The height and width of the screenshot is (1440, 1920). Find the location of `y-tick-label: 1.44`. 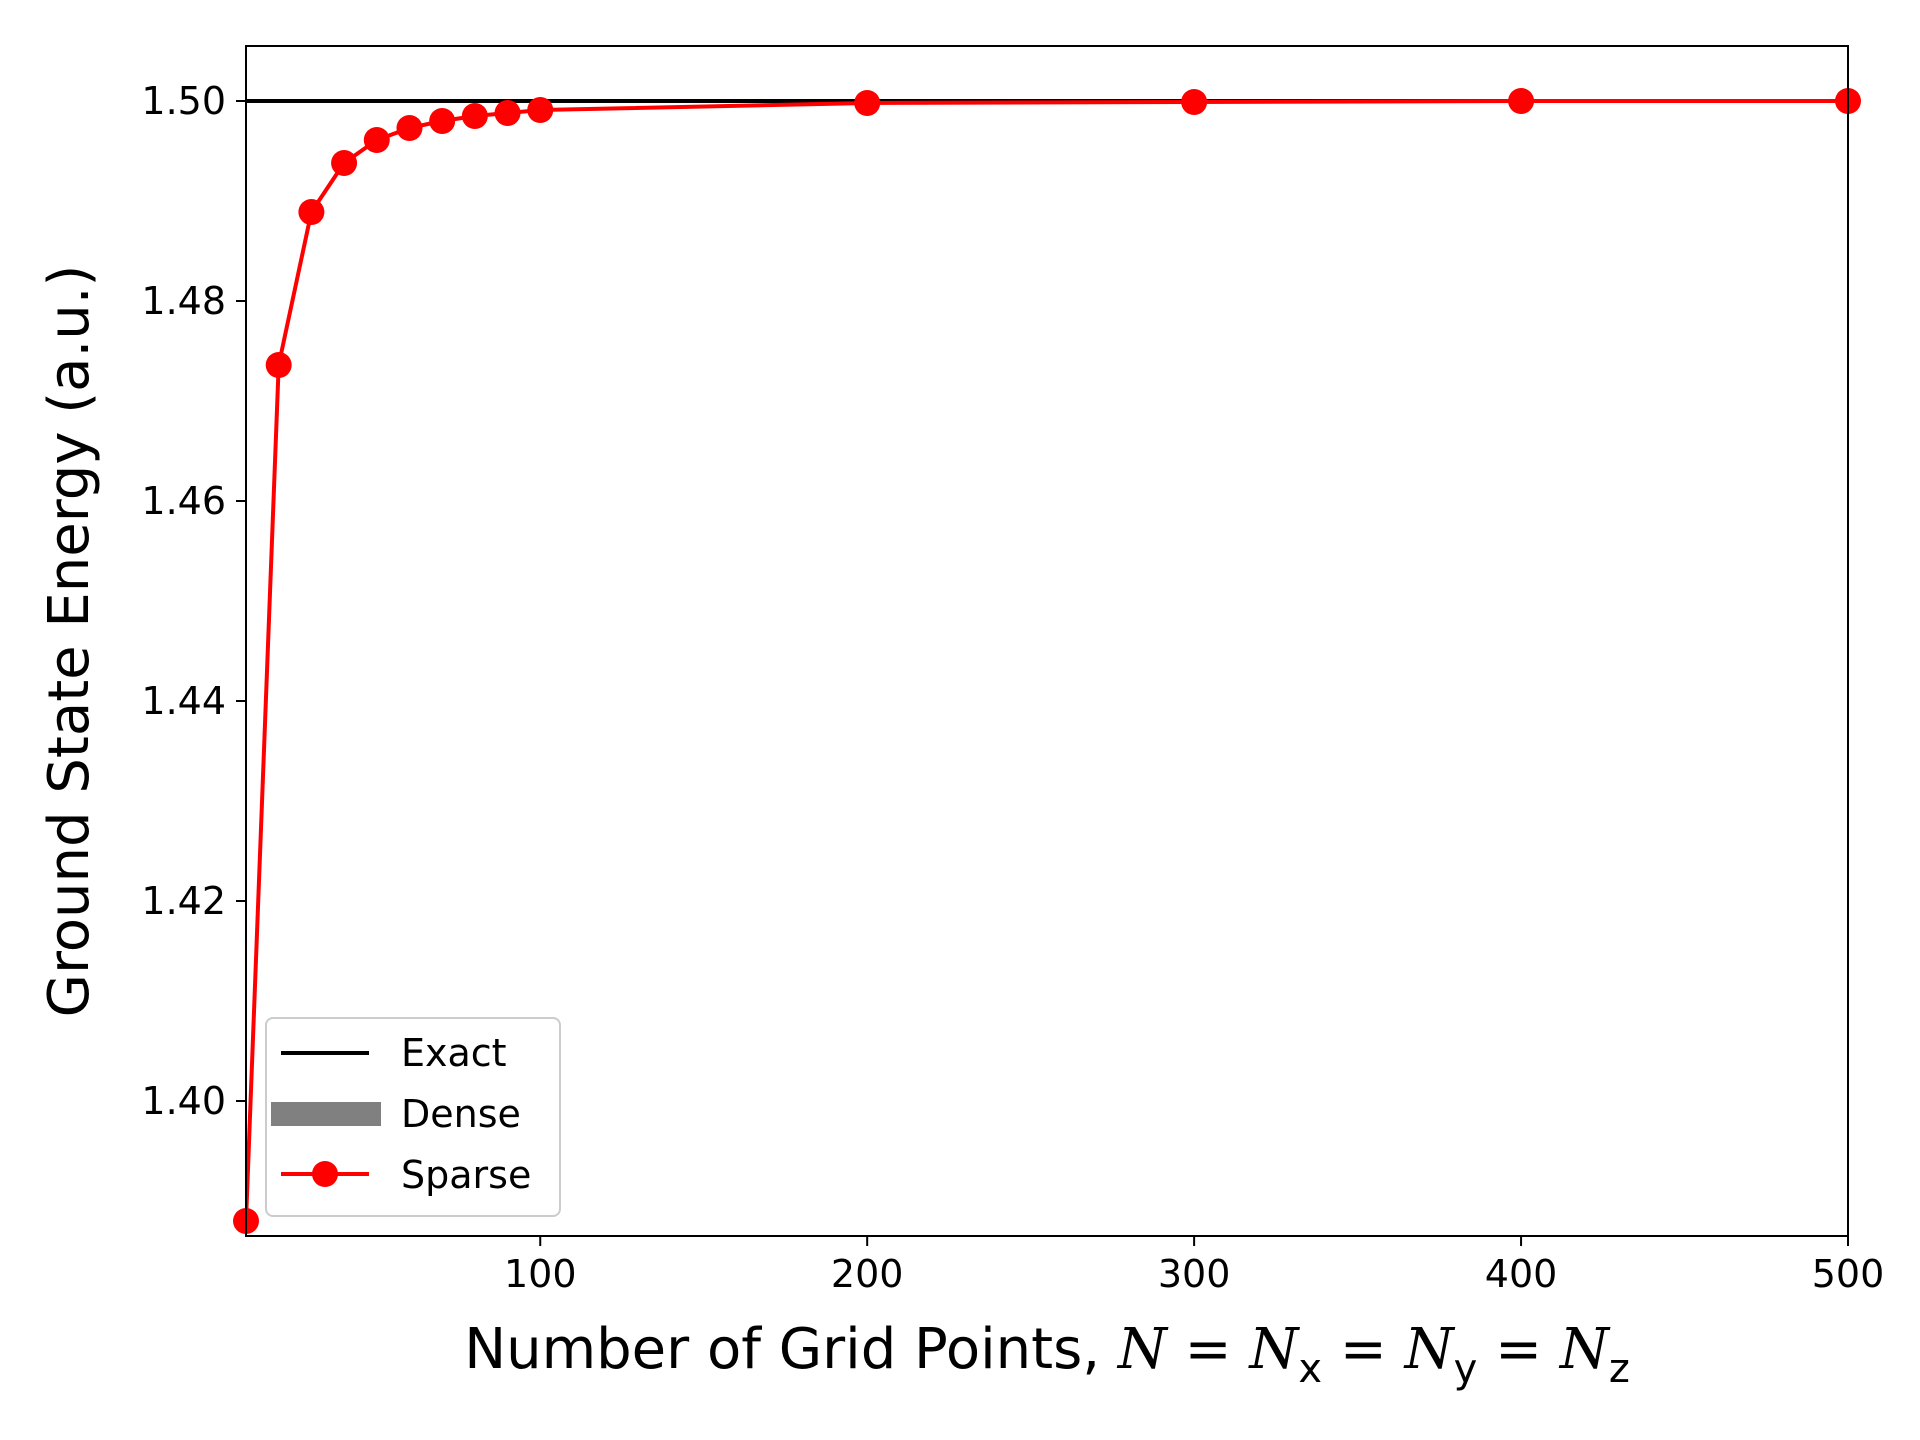

y-tick-label: 1.44 is located at coordinates (183, 701).